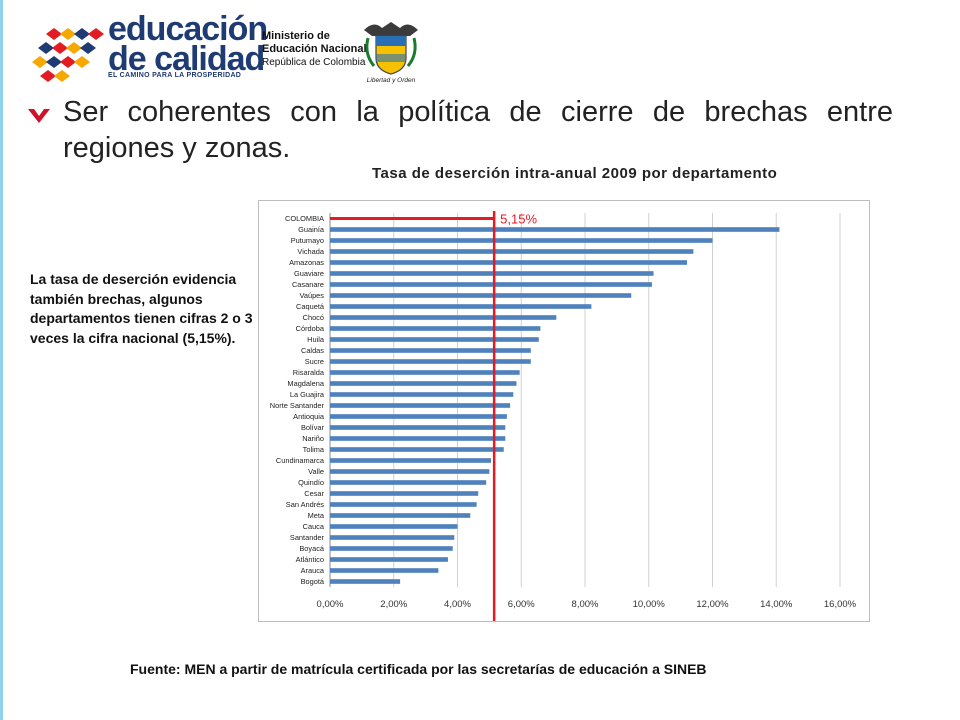 This screenshot has height=720, width=960. What do you see at coordinates (305, 504) in the screenshot?
I see `category-label: San Andrés` at bounding box center [305, 504].